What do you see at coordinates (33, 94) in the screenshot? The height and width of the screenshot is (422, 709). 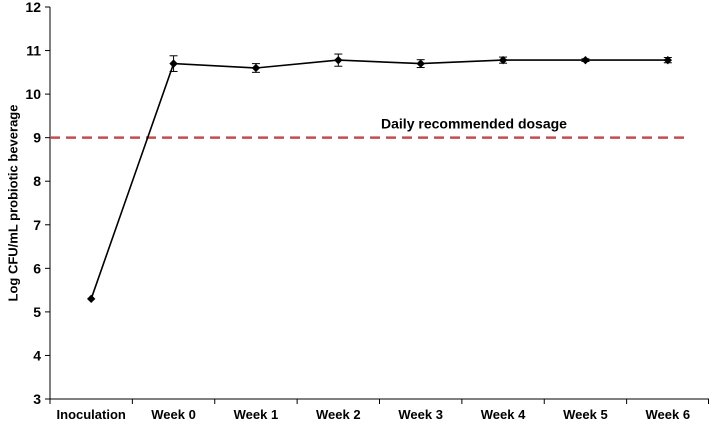 I see `y-tick-label: 10` at bounding box center [33, 94].